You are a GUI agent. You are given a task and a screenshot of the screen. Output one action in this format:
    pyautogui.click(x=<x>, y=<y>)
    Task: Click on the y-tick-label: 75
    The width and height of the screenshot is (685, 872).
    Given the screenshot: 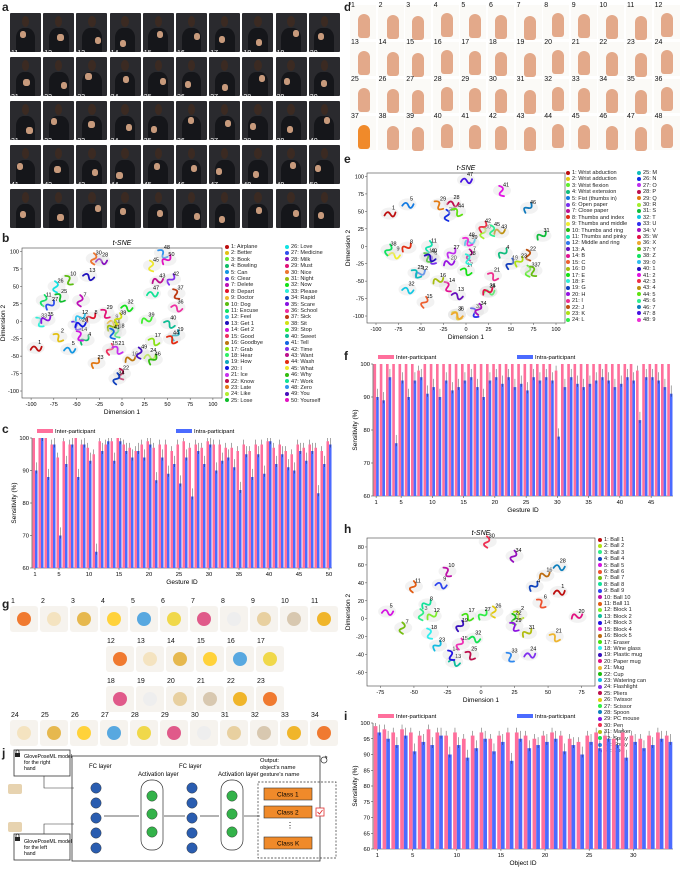 What is the action you would take?
    pyautogui.click(x=16, y=270)
    